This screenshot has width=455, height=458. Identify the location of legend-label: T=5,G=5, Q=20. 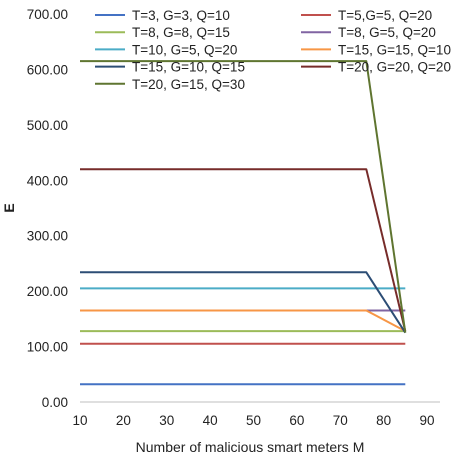
(385, 15).